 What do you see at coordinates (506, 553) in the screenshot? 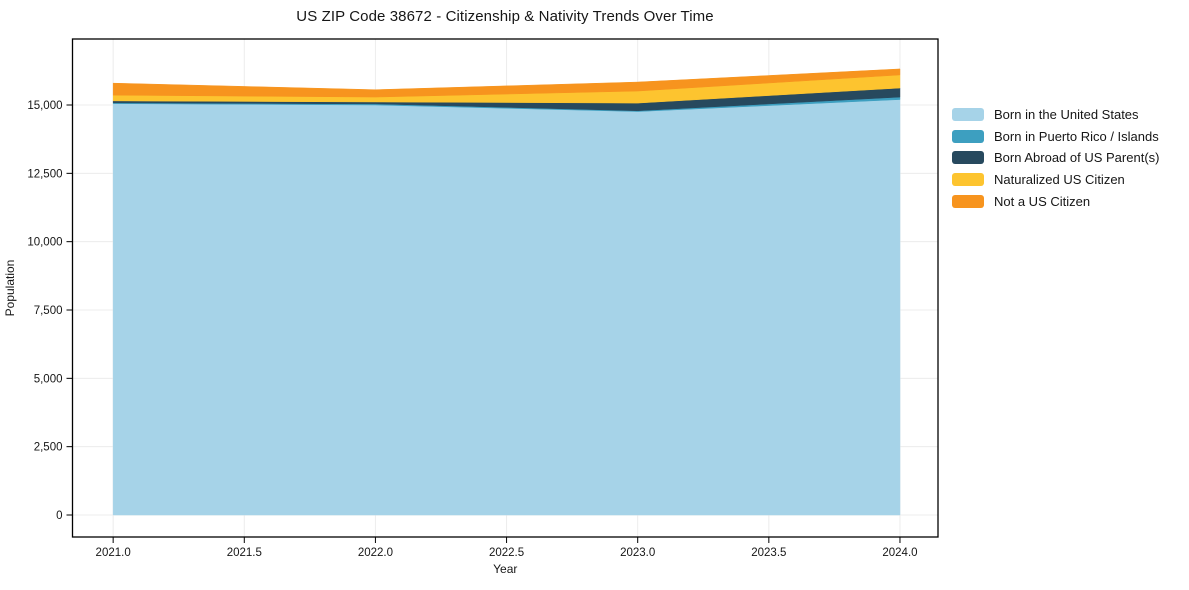
I see `x-tick-label: 2022.5` at bounding box center [506, 553].